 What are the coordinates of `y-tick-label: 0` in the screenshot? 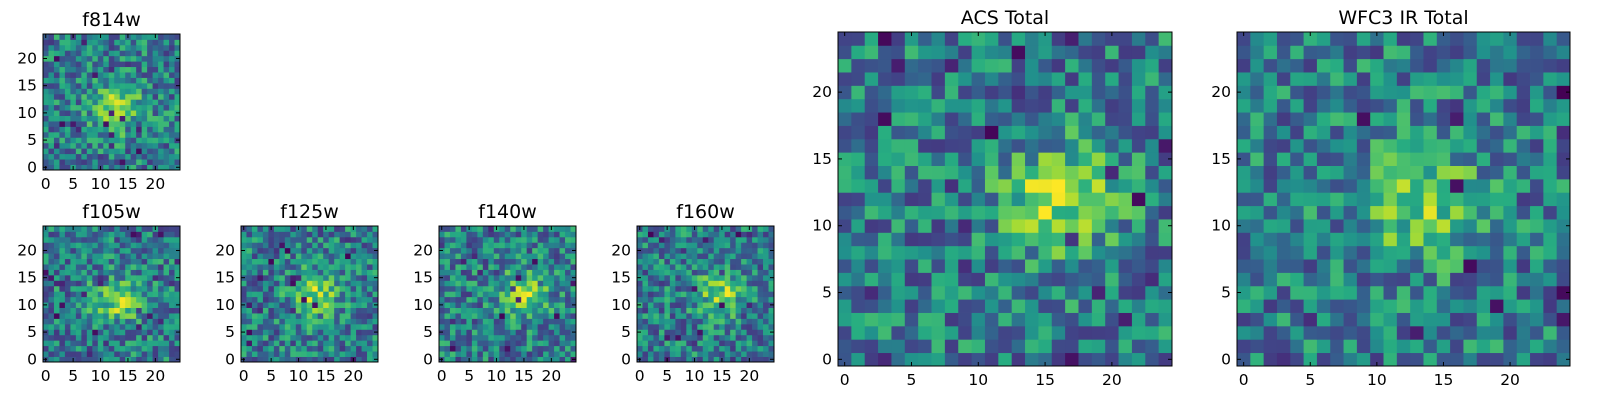 It's located at (32, 167).